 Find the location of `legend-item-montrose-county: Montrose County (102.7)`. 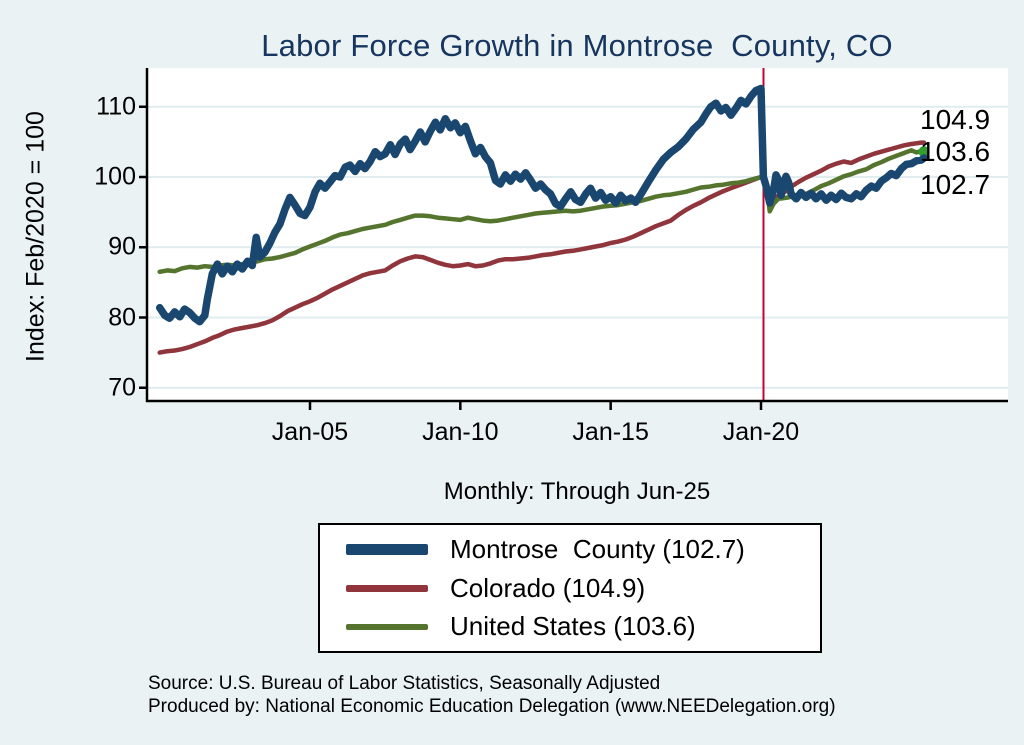

legend-item-montrose-county: Montrose County (102.7) is located at coordinates (570, 550).